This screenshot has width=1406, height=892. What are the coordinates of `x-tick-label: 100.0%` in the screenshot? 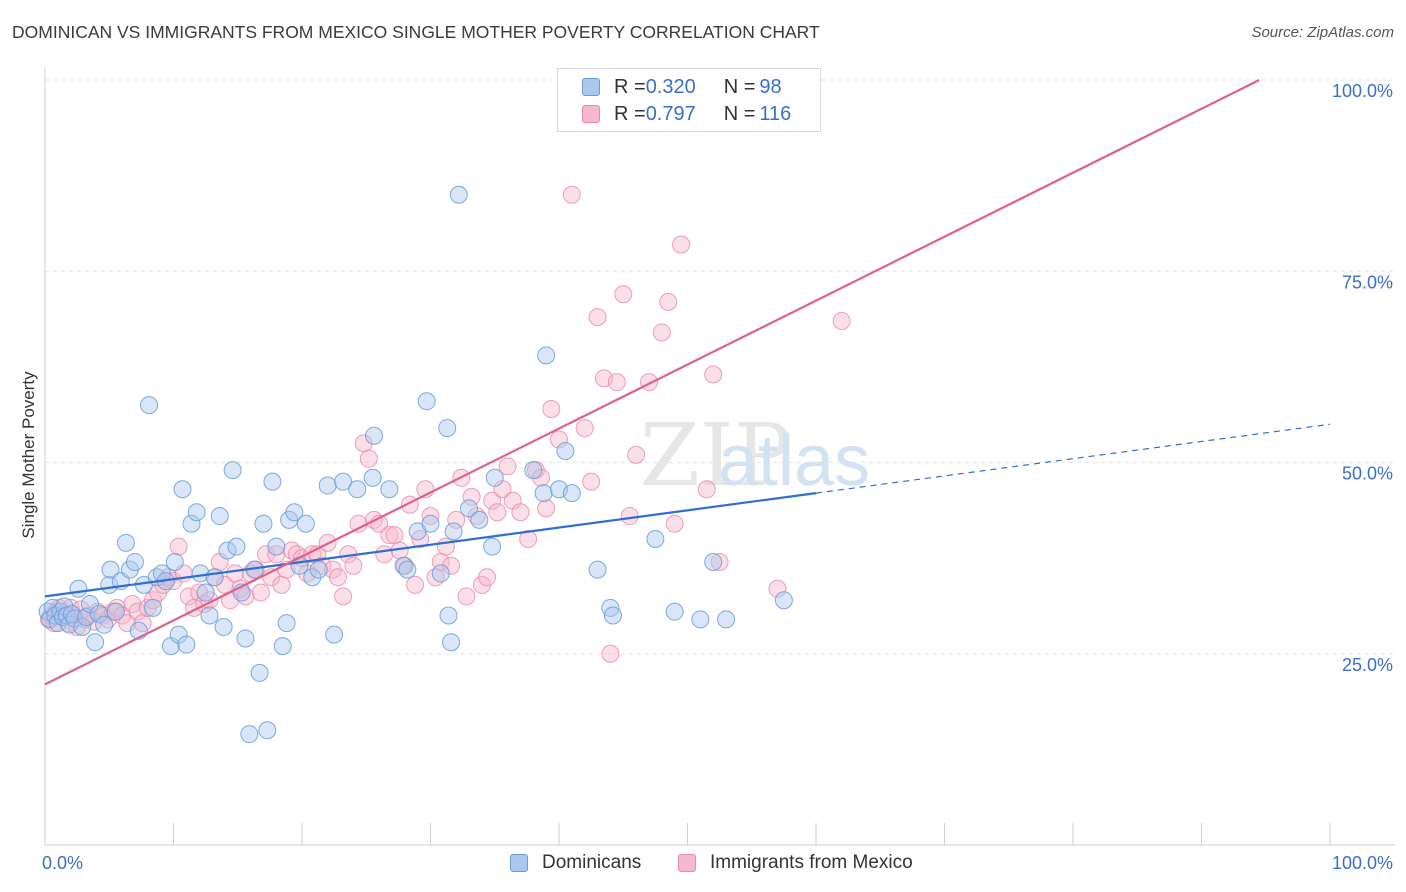 It's located at (1362, 863).